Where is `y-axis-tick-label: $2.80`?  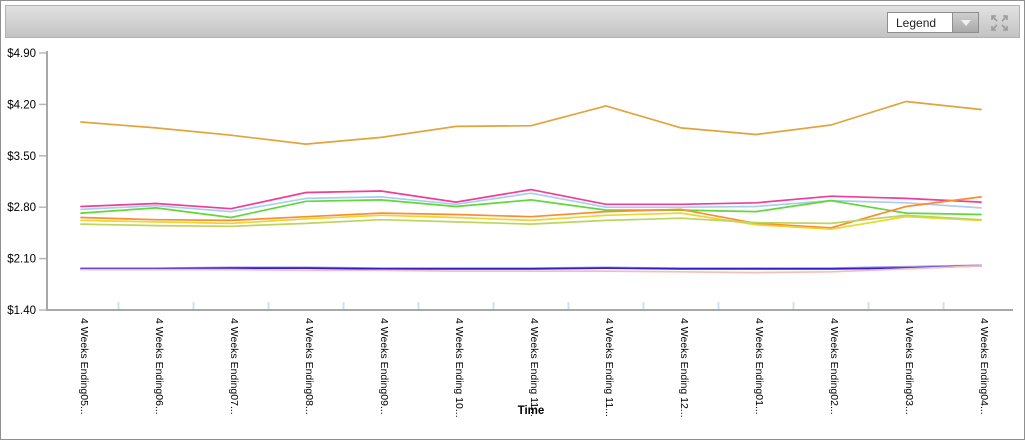 y-axis-tick-label: $2.80 is located at coordinates (21, 208).